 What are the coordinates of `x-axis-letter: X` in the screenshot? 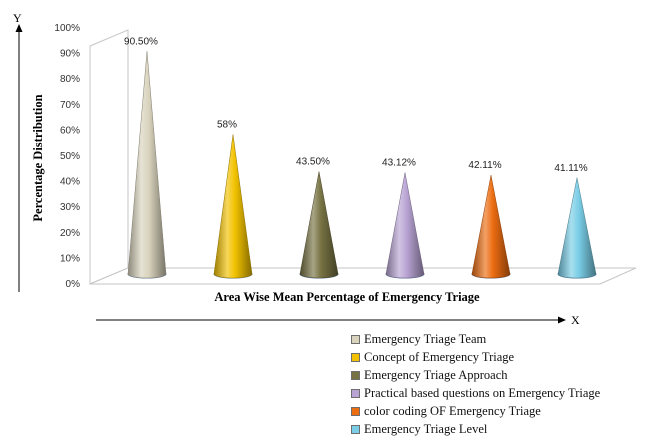 It's located at (575, 320).